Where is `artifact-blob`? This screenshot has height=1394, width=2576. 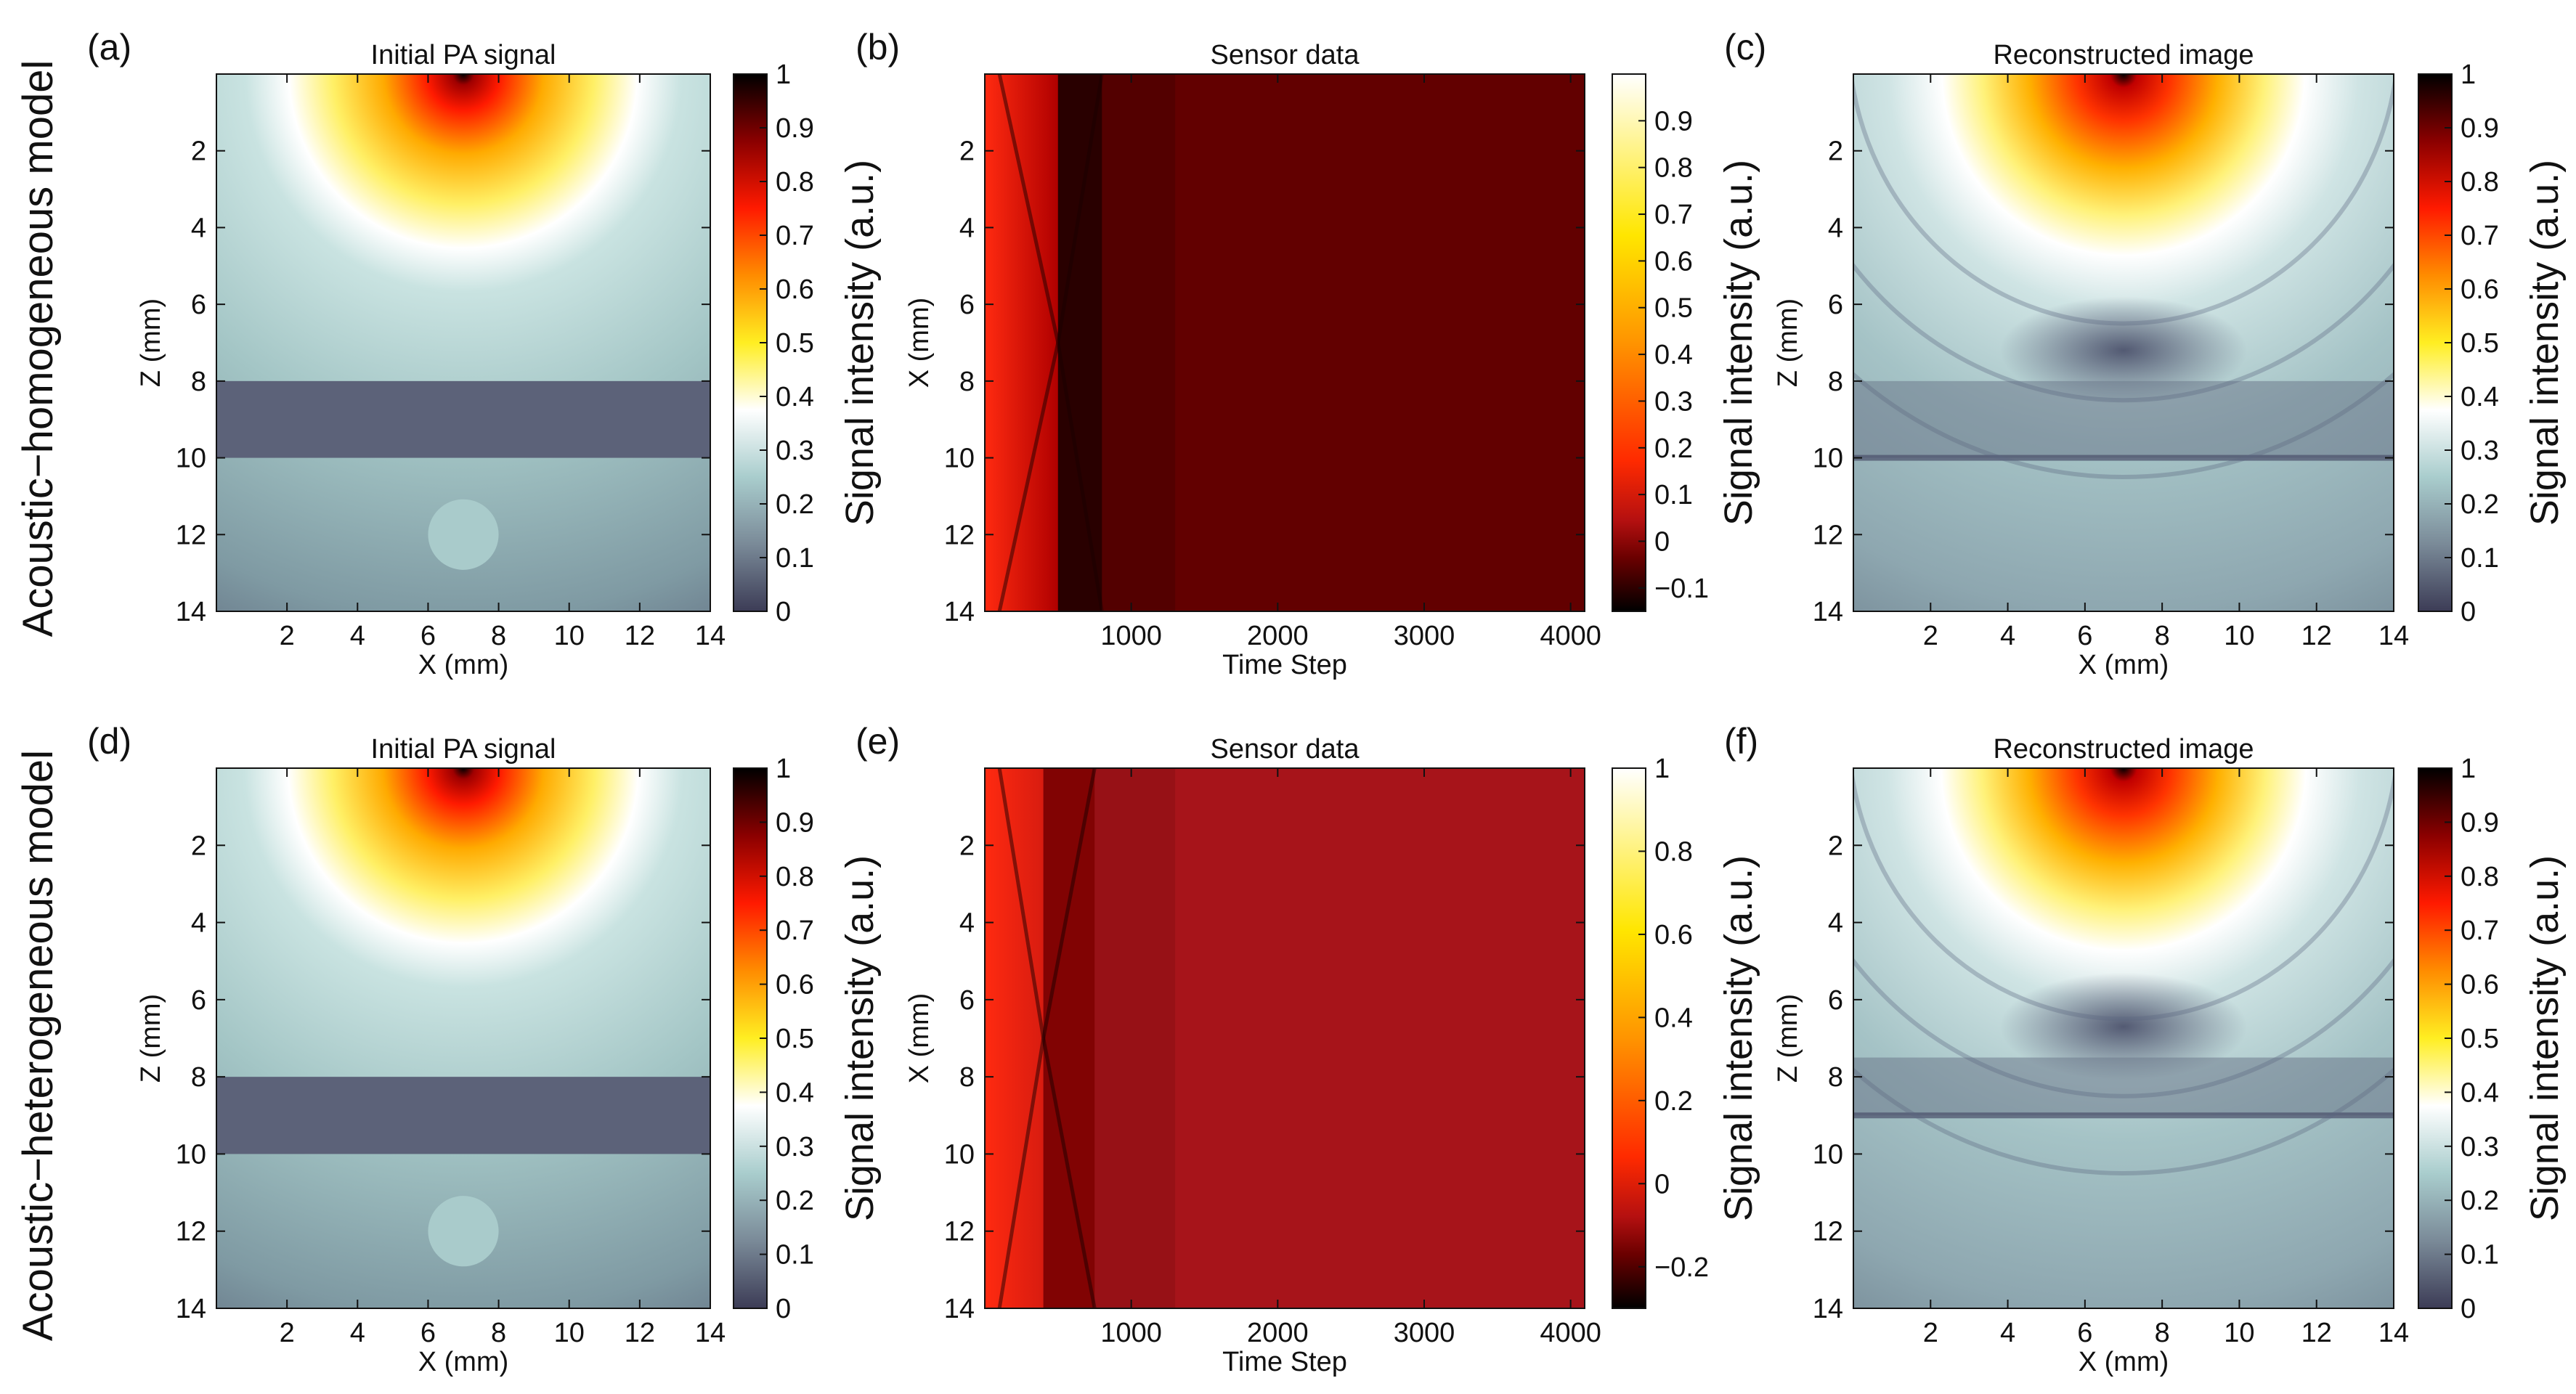 artifact-blob is located at coordinates (2124, 1027).